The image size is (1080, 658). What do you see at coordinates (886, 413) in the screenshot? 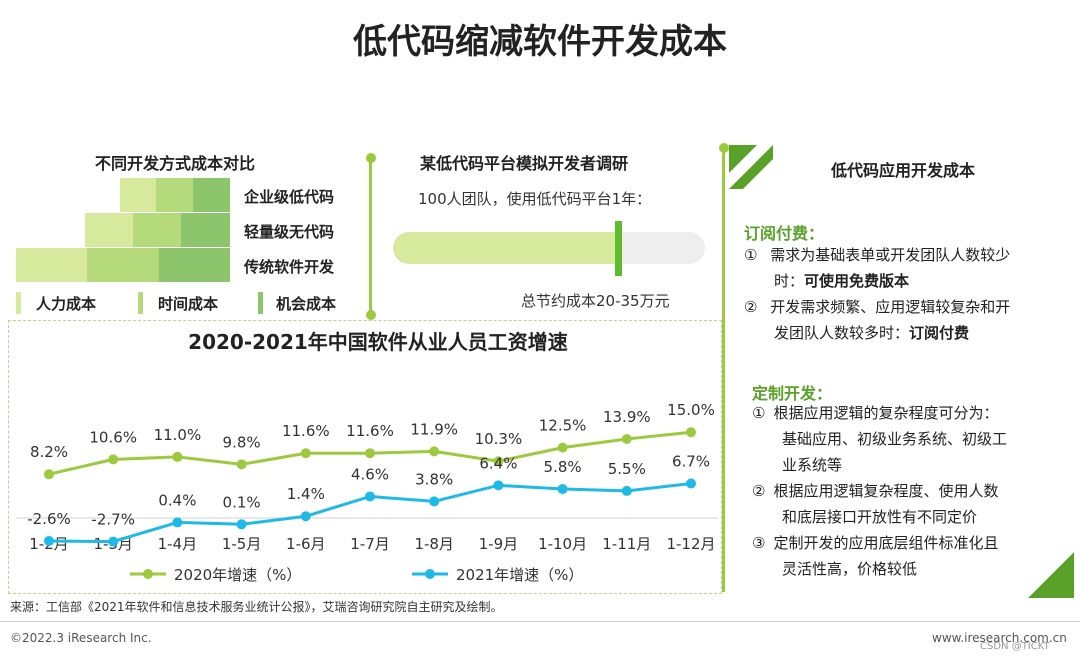
I see `item-text: 根据应用逻辑的复杂程度可分为：` at bounding box center [886, 413].